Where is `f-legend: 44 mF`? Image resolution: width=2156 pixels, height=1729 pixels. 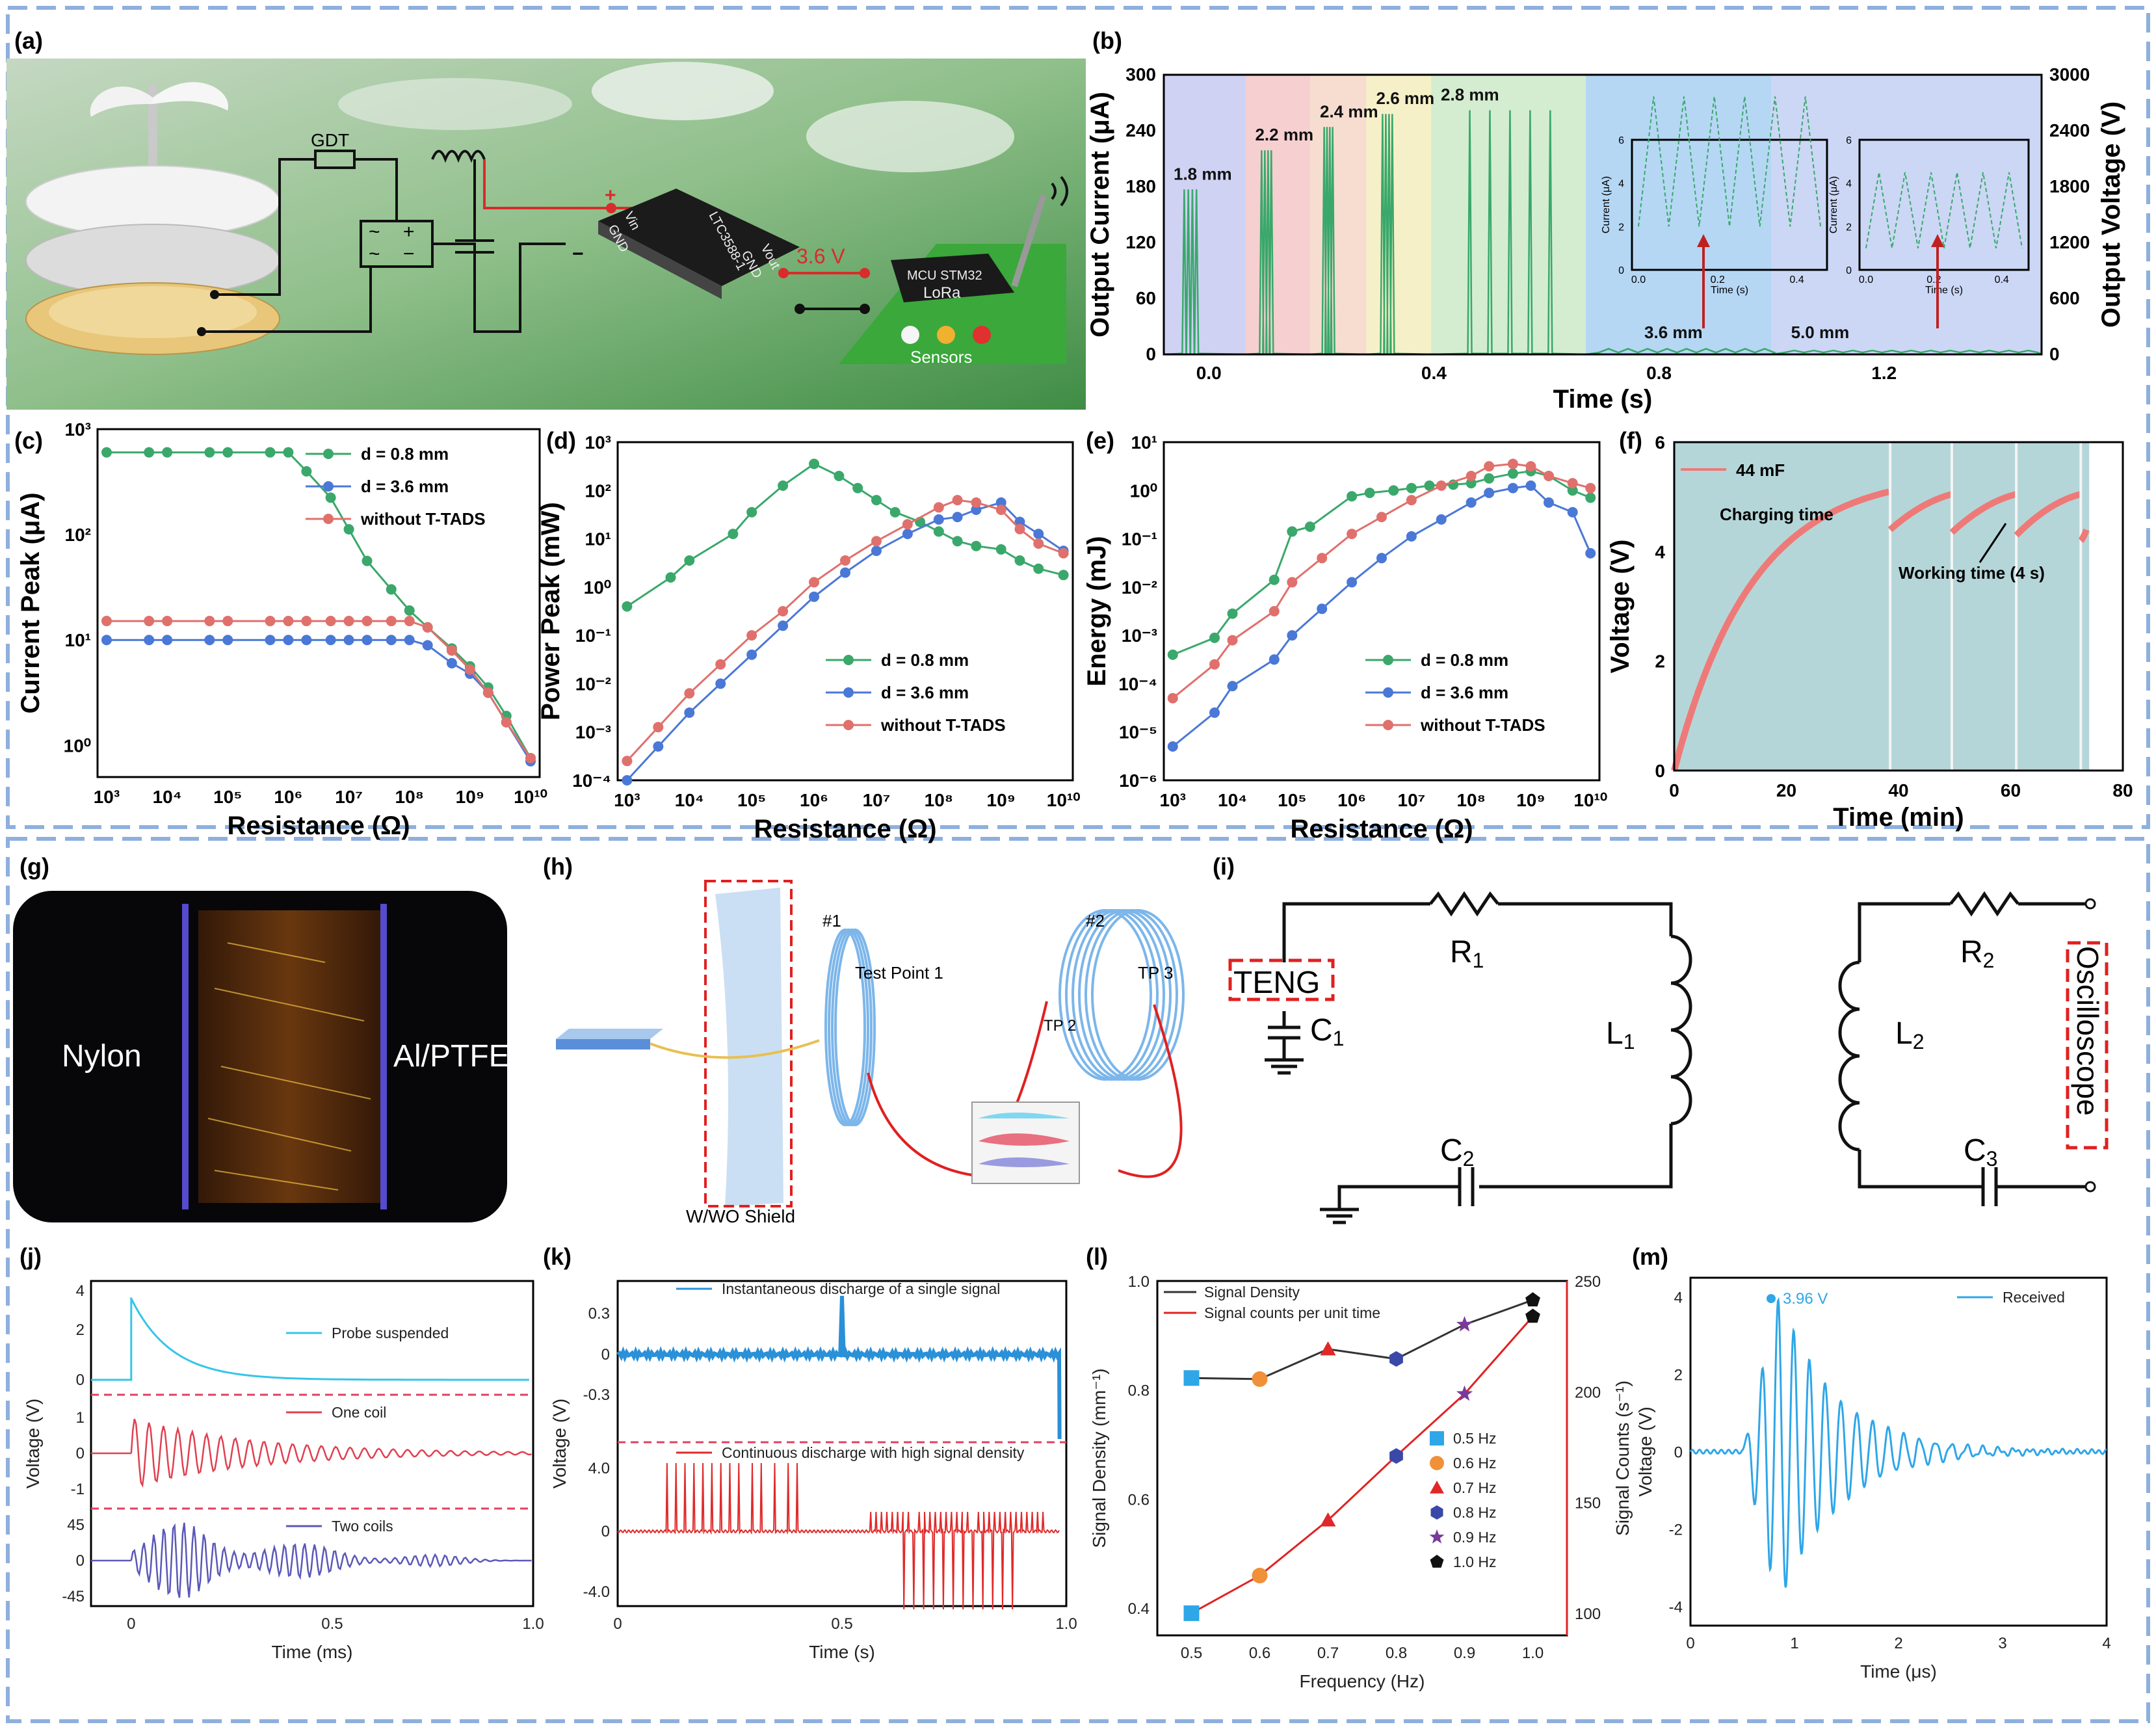
f-legend: 44 mF is located at coordinates (1761, 470).